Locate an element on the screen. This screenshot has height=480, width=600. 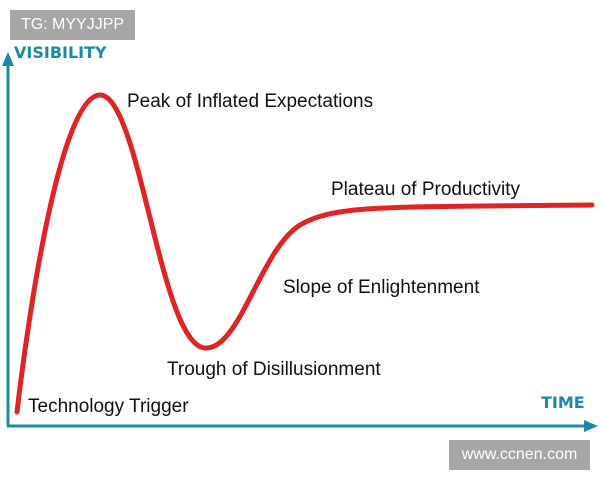
phase-label-slope: Slope of Enlightenment is located at coordinates (381, 287).